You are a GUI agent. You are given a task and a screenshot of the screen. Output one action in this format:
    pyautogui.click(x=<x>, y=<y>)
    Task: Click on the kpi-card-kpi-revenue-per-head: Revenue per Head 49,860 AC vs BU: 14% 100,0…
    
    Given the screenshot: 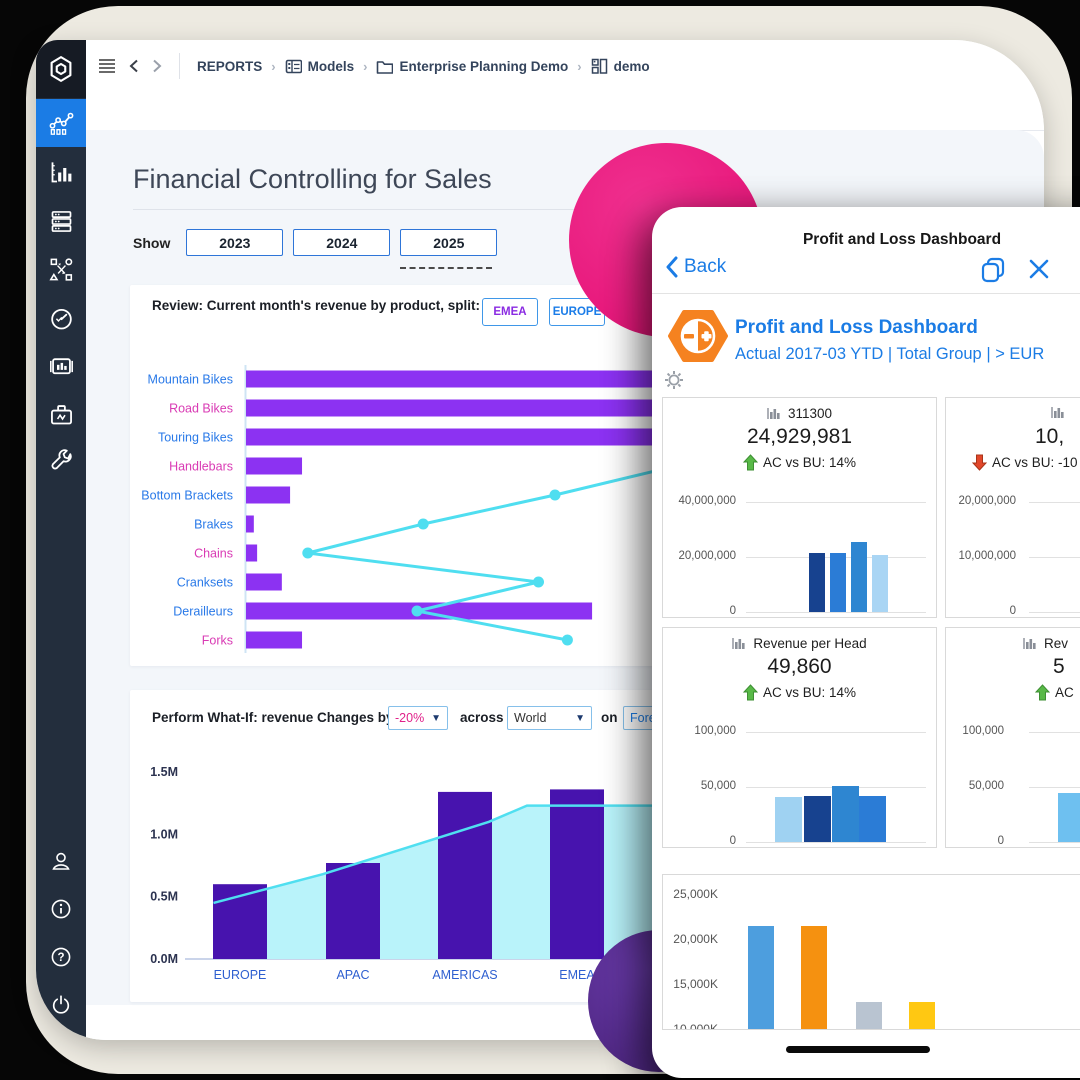 What is the action you would take?
    pyautogui.click(x=799, y=737)
    